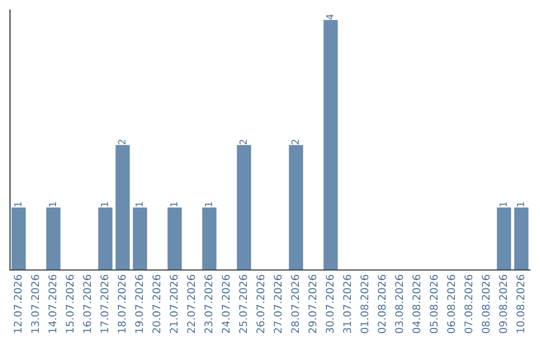  What do you see at coordinates (312, 304) in the screenshot?
I see `x-tick-label: 29.07.2026` at bounding box center [312, 304].